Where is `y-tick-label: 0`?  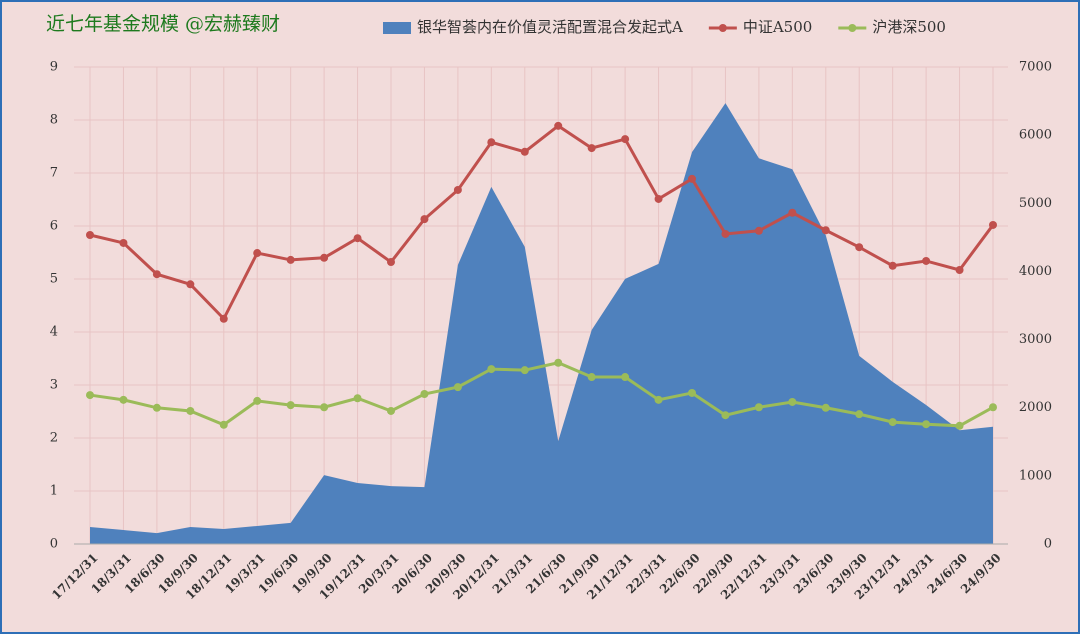
y-tick-label: 0 is located at coordinates (54, 544).